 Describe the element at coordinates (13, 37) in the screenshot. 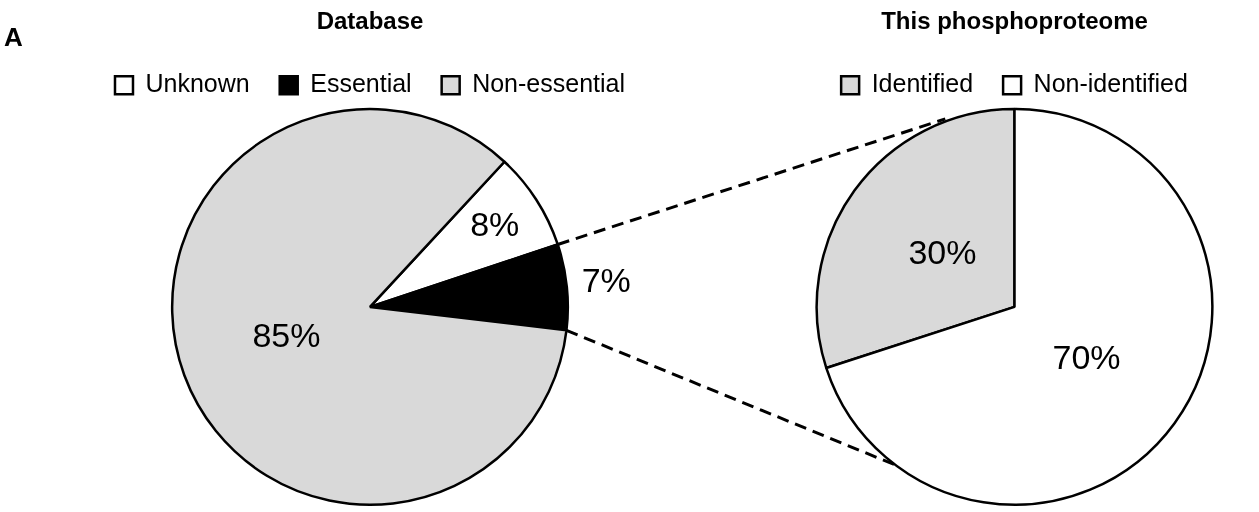

I see `text: A` at that location.